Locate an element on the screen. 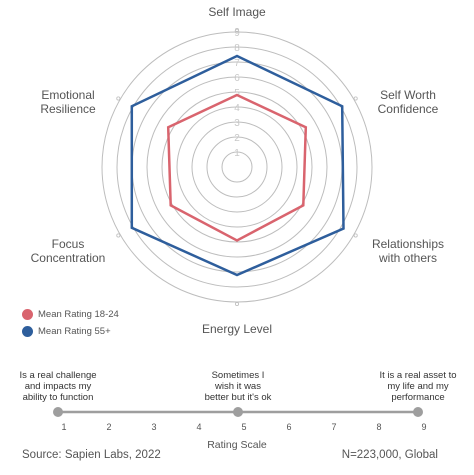 This screenshot has height=475, width=474. scale-tick-label: 2 is located at coordinates (108, 427).